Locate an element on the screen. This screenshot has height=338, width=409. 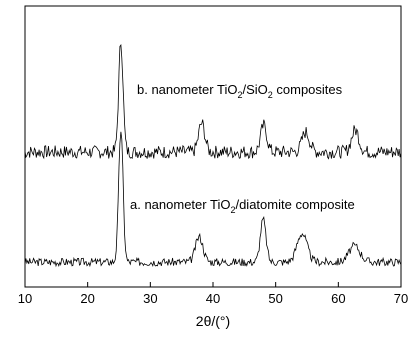
series-b-label: b. nanometer TiO2/SiO2 composites is located at coordinates (240, 91).